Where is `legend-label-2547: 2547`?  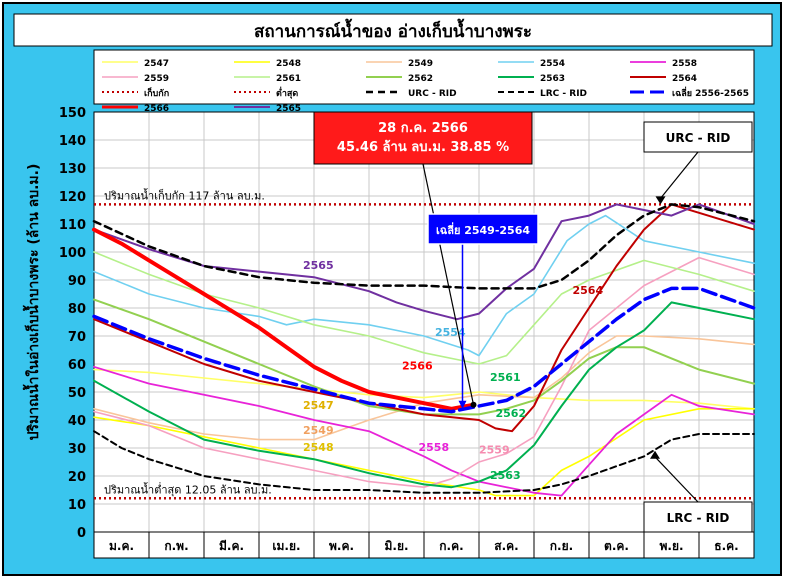
legend-label-2547: 2547 is located at coordinates (156, 64).